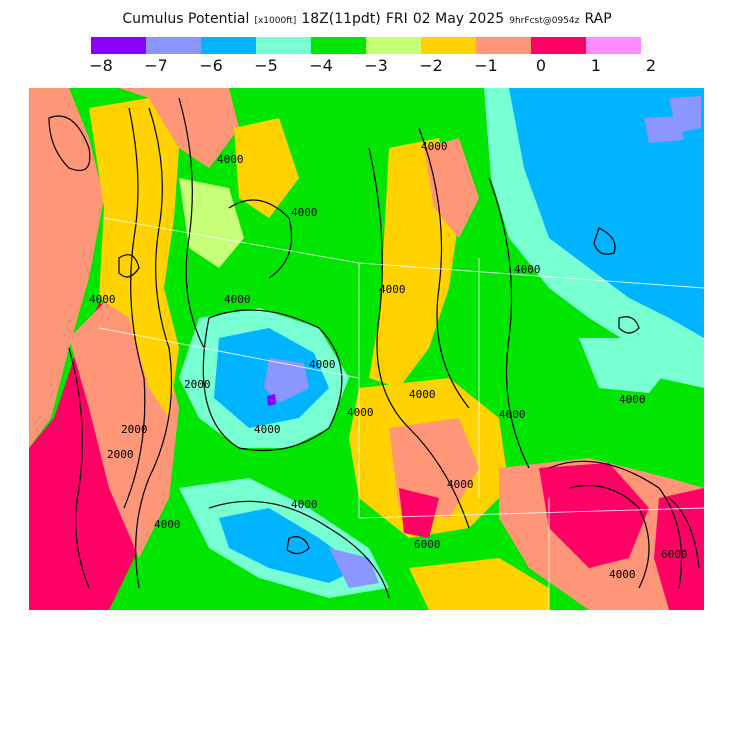  What do you see at coordinates (275, 21) in the screenshot?
I see `title-units: [x1000ft]` at bounding box center [275, 21].